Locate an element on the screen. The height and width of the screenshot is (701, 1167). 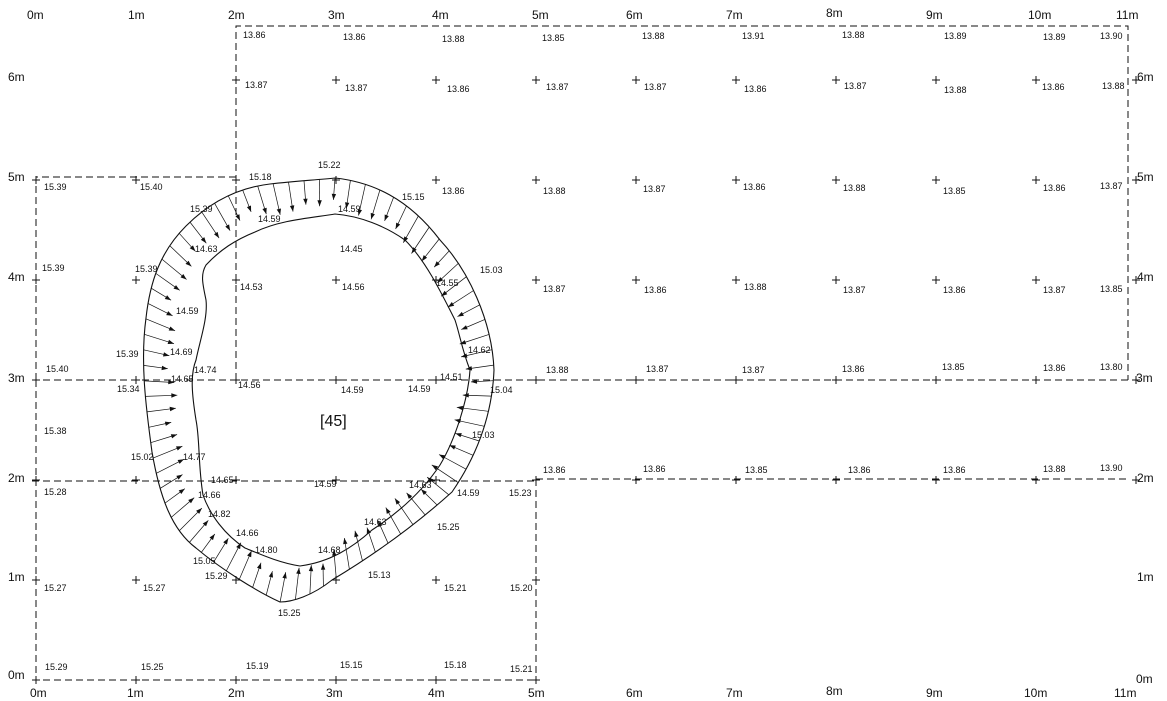
x-axis-label-bottom: 11m is located at coordinates (1125, 693).